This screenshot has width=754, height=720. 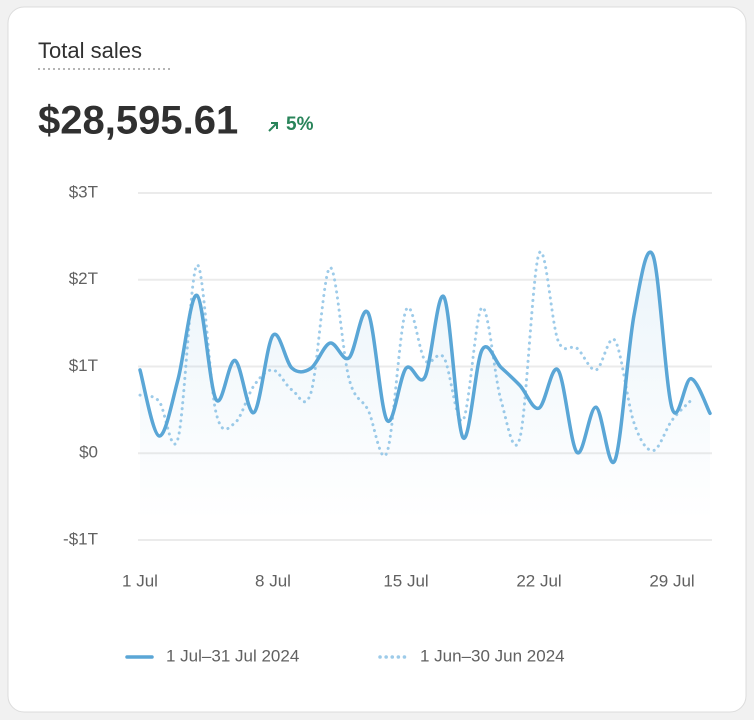 What do you see at coordinates (83, 278) in the screenshot?
I see `y-tick-label: $2T` at bounding box center [83, 278].